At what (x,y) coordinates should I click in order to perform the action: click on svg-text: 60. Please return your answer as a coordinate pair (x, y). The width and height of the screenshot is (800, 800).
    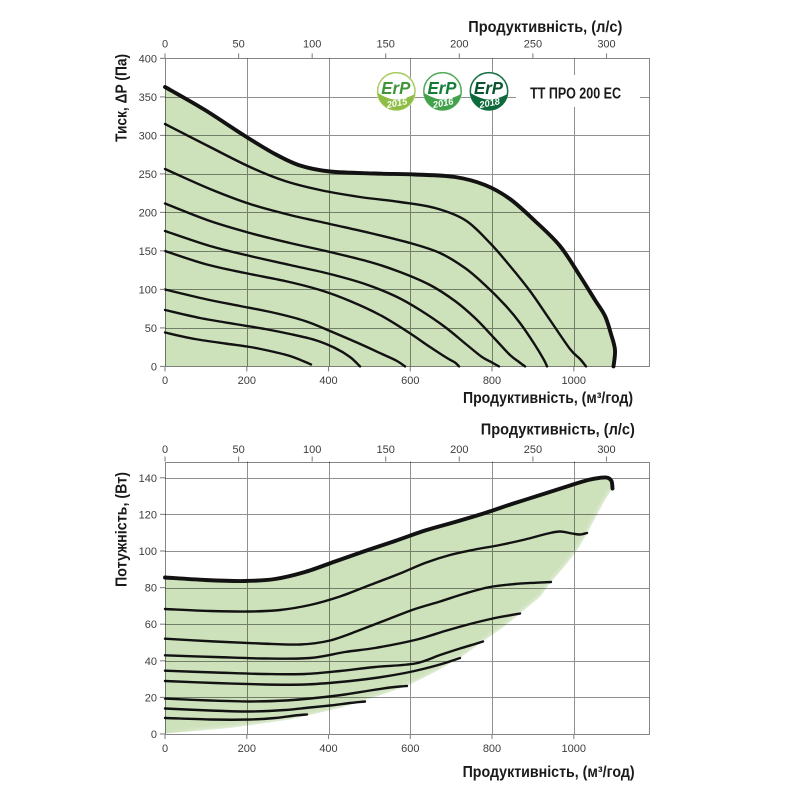
    Looking at the image, I should click on (151, 625).